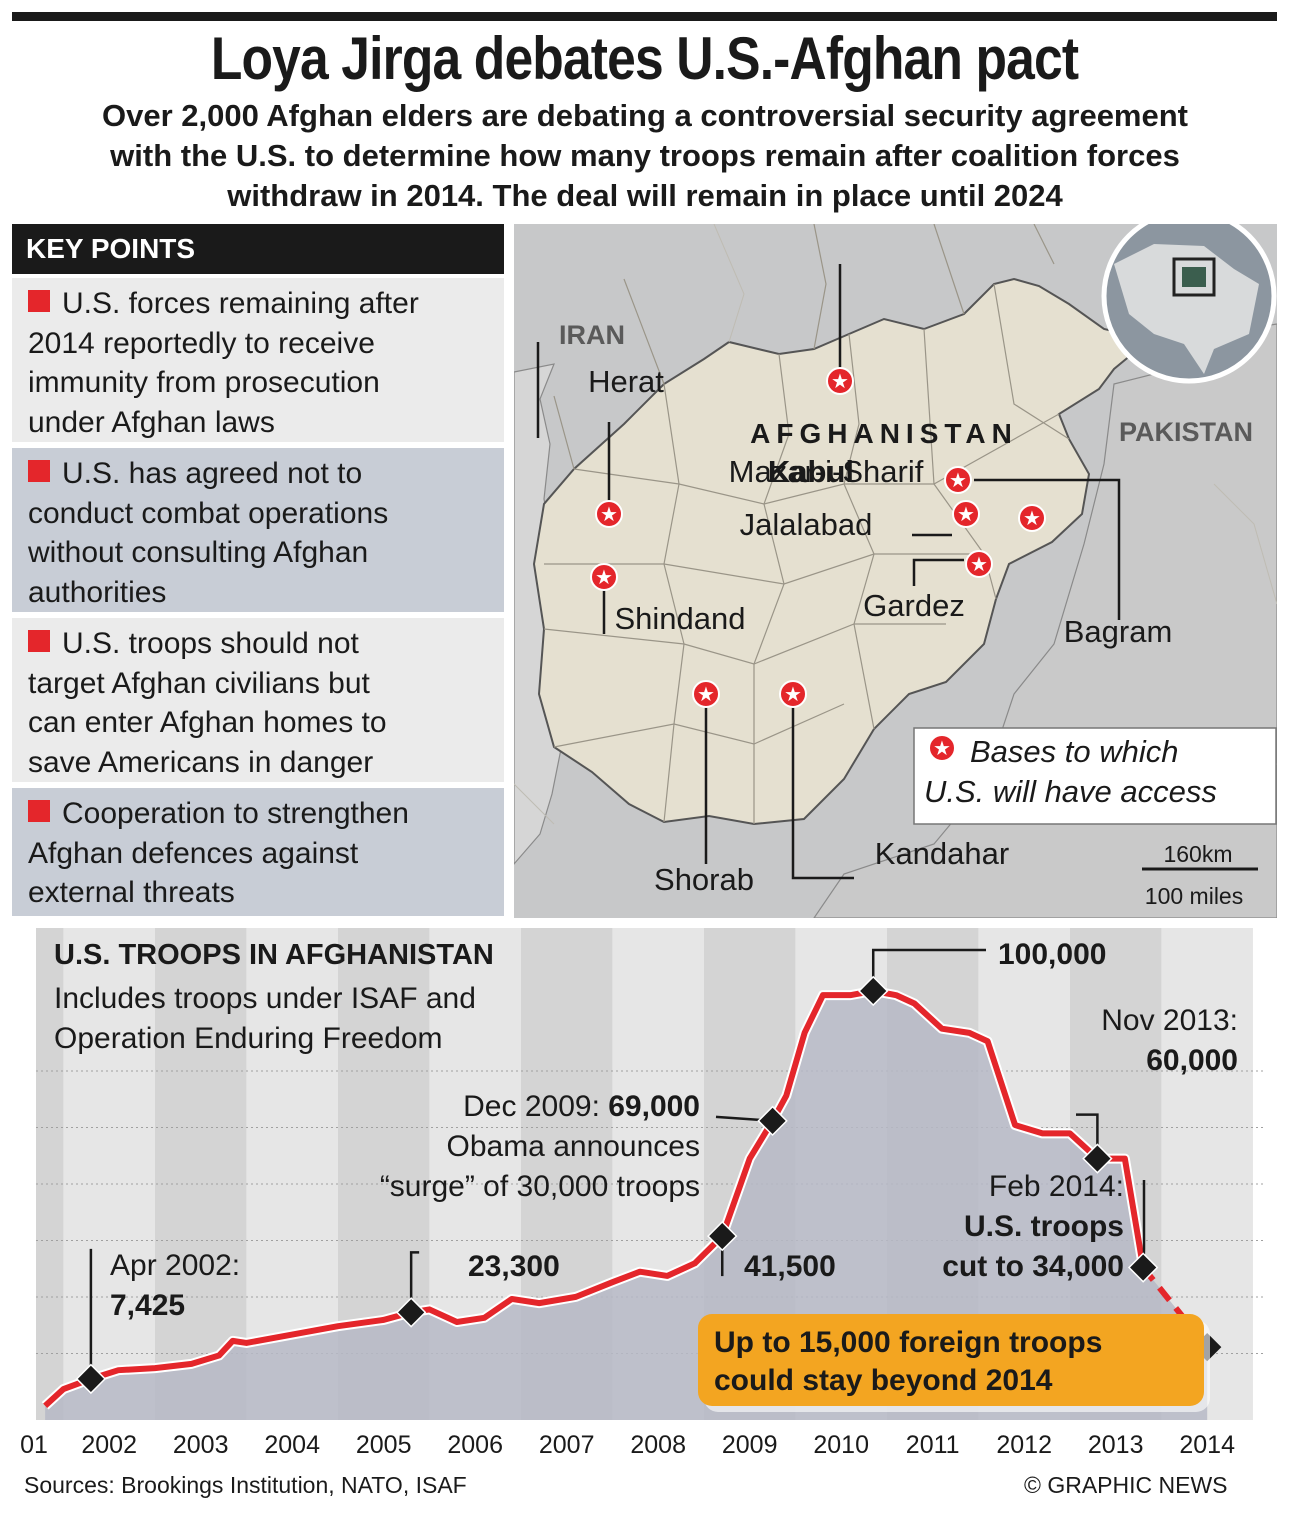 This screenshot has width=1289, height=1524. What do you see at coordinates (982, 972) in the screenshot?
I see `chart-annotation: 100,000` at bounding box center [982, 972].